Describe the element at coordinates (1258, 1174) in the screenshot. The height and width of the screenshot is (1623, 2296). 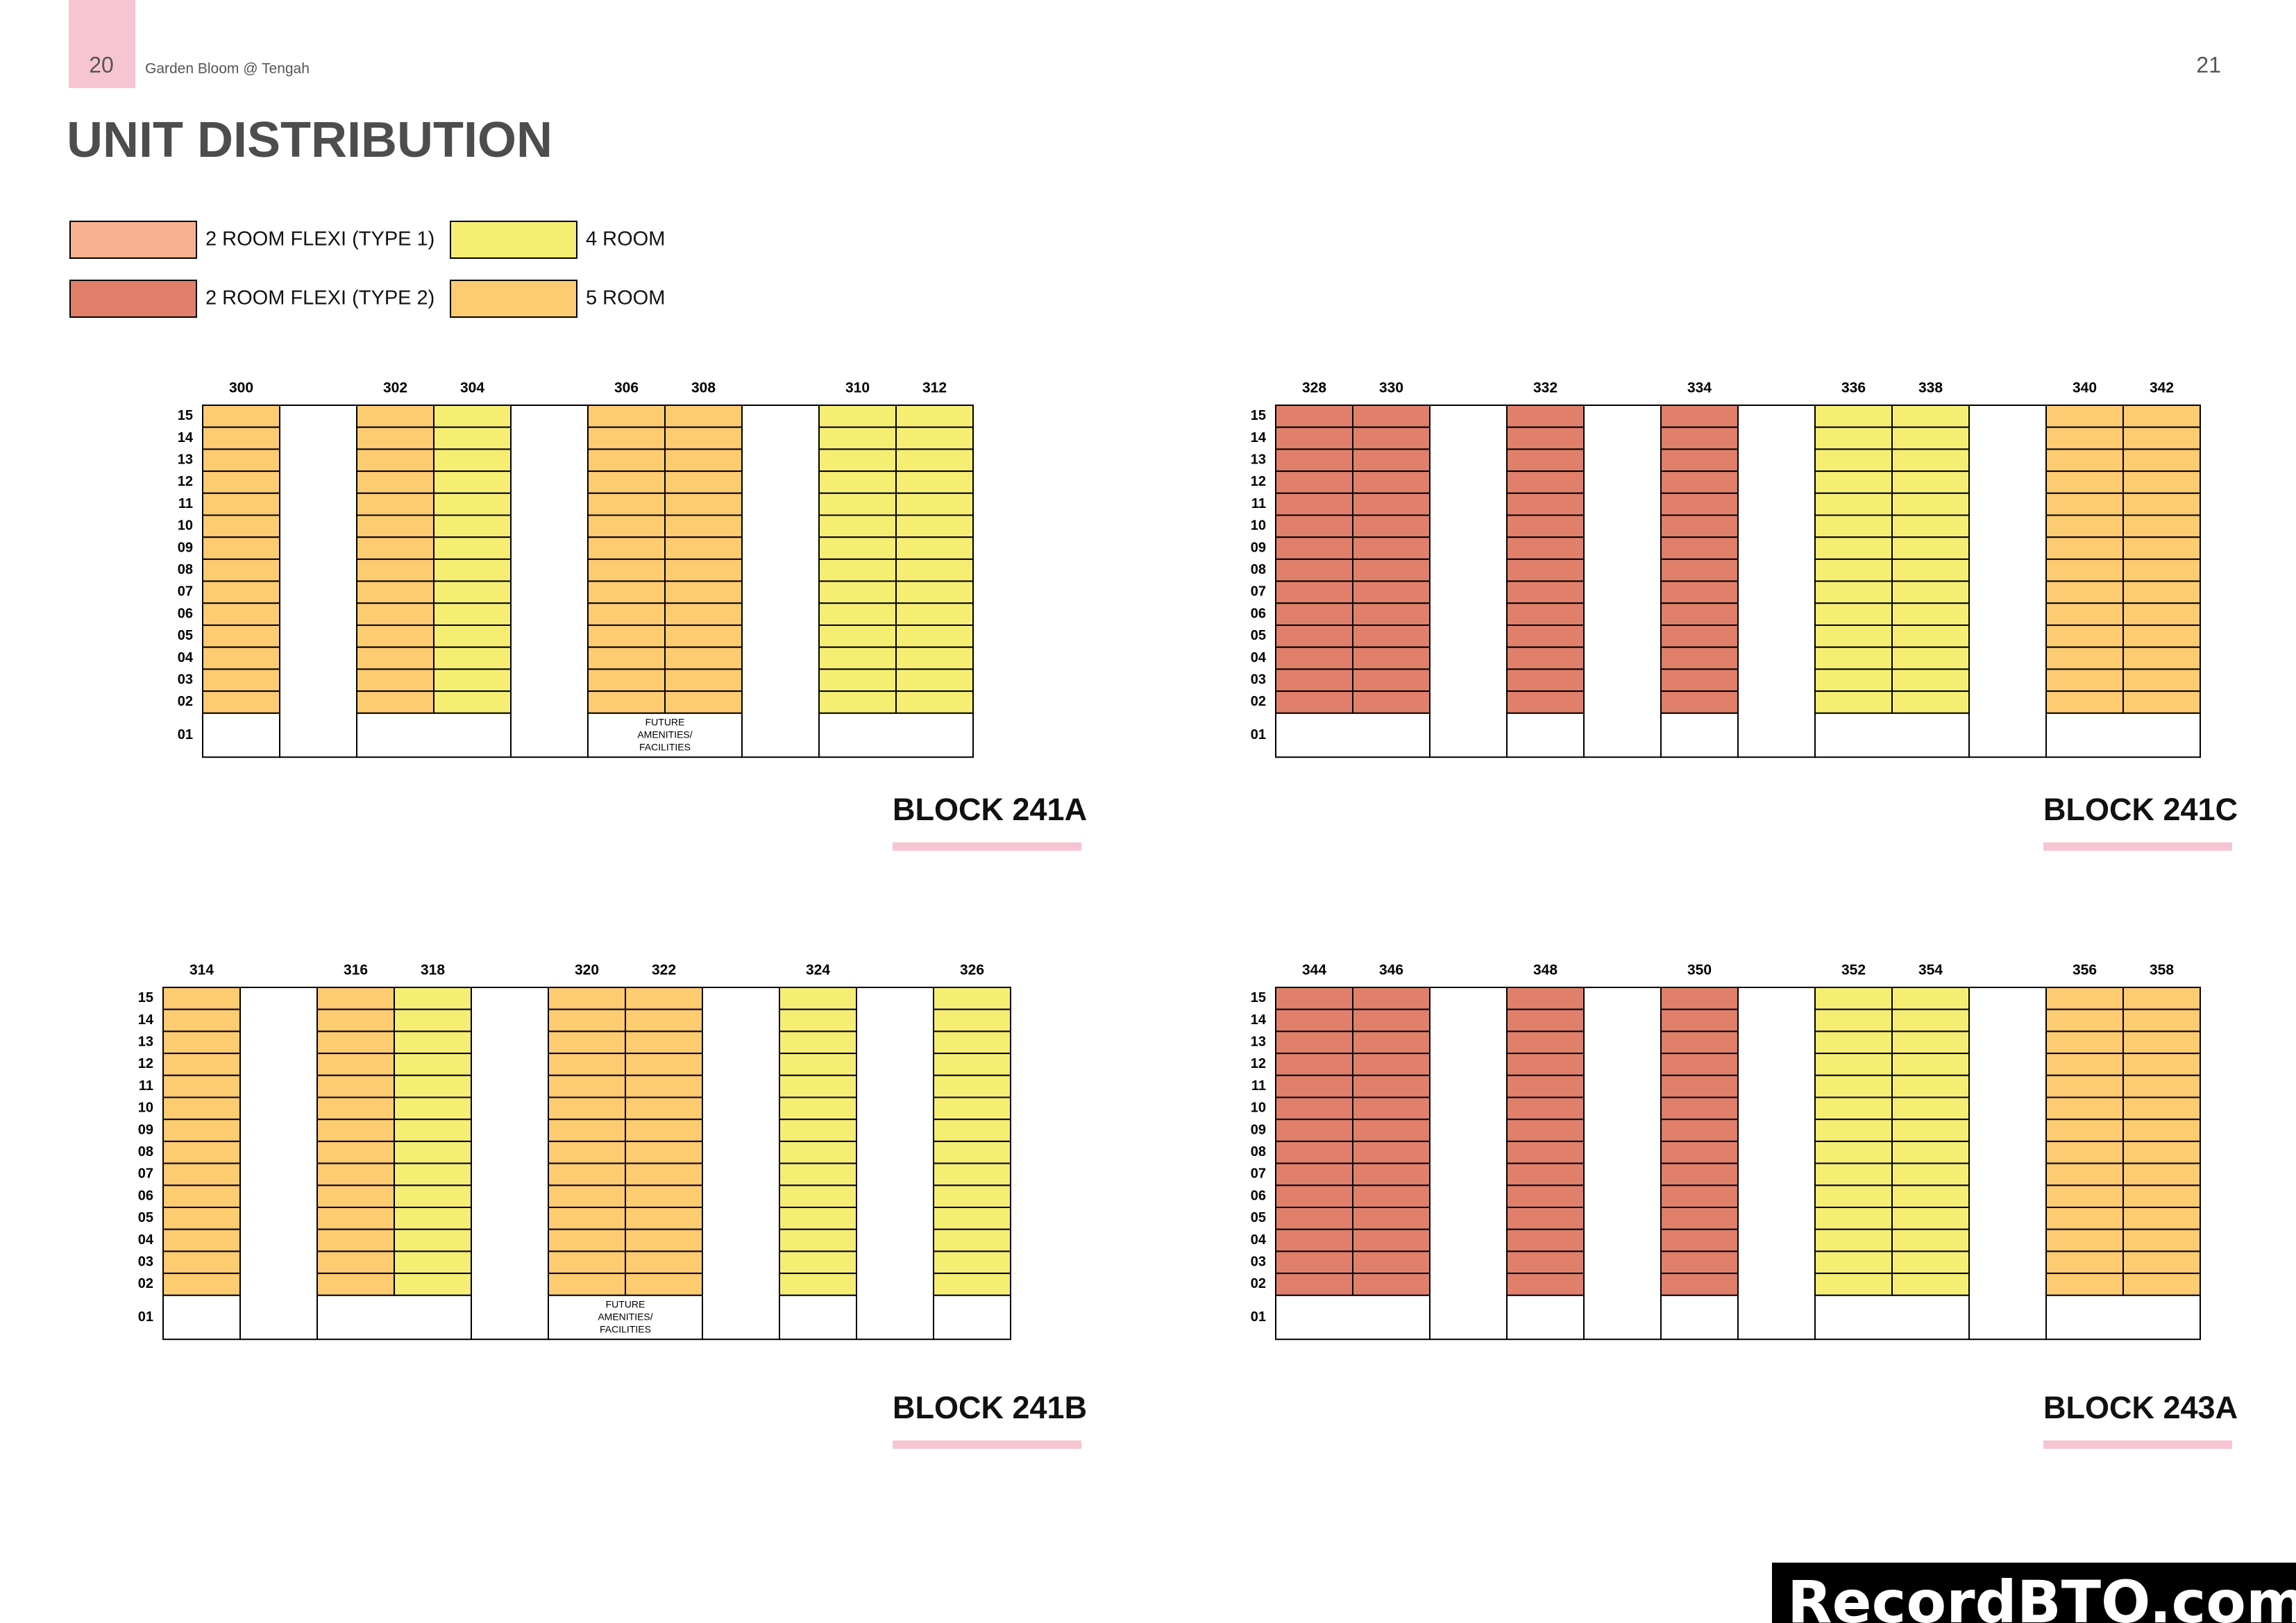
I see `floor-label: 07` at that location.